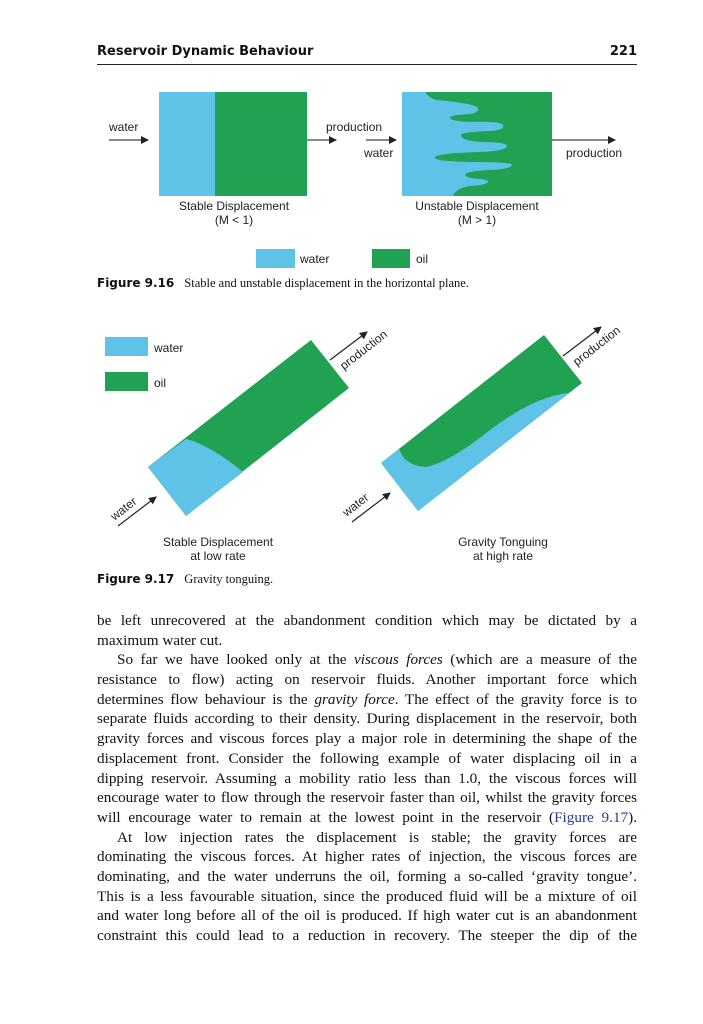 This screenshot has width=703, height=1024. I want to click on header-divider, so click(367, 64).